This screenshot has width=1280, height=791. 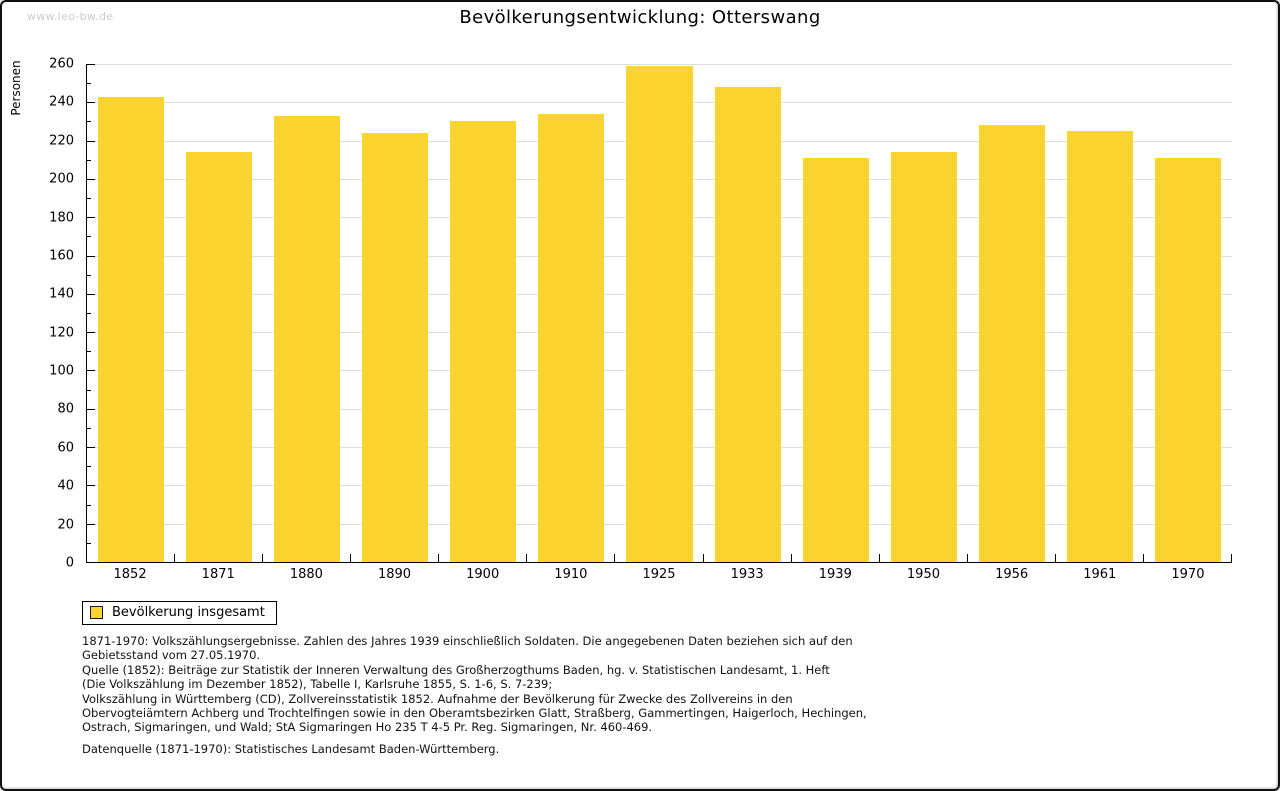 What do you see at coordinates (61, 179) in the screenshot?
I see `y-tick-label-200: 200` at bounding box center [61, 179].